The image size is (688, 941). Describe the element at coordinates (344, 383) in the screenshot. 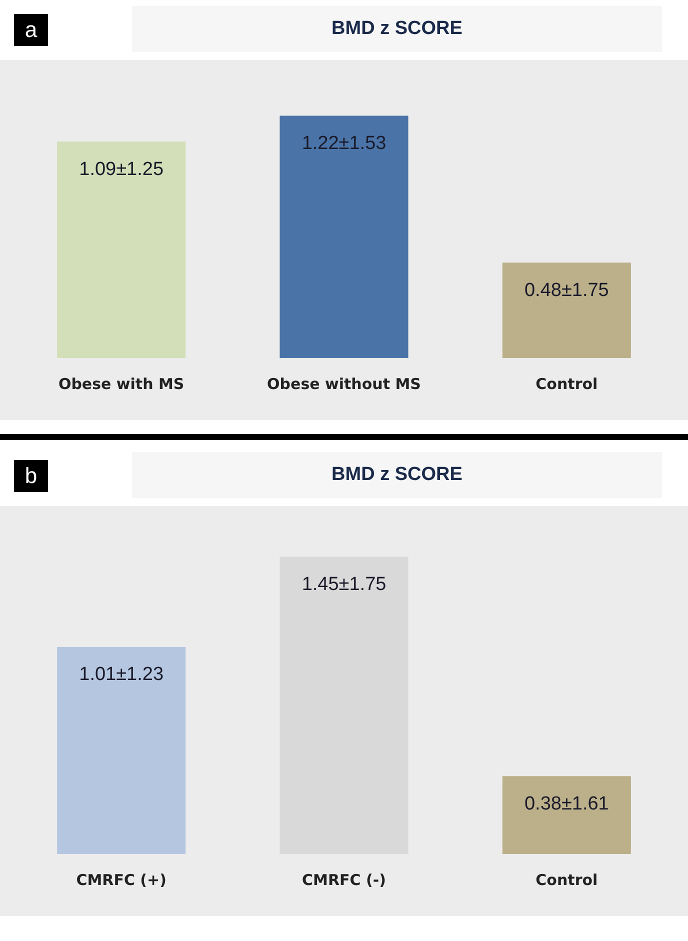

I see `x-tick-label: Obese without MS` at that location.